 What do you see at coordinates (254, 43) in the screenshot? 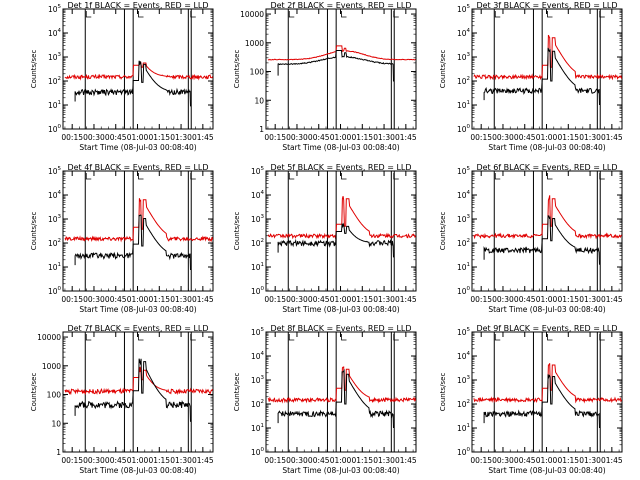
I see `y-tick-label: 1000` at bounding box center [254, 43].